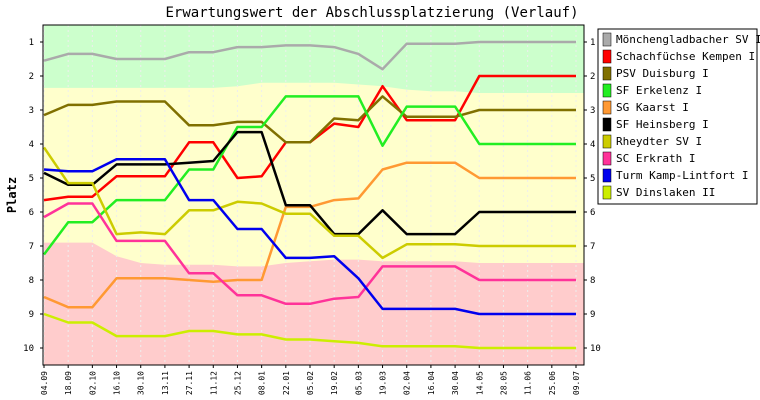 This screenshot has width=760, height=400. Describe the element at coordinates (528, 383) in the screenshot. I see `x-tick-label: 11.06` at that location.